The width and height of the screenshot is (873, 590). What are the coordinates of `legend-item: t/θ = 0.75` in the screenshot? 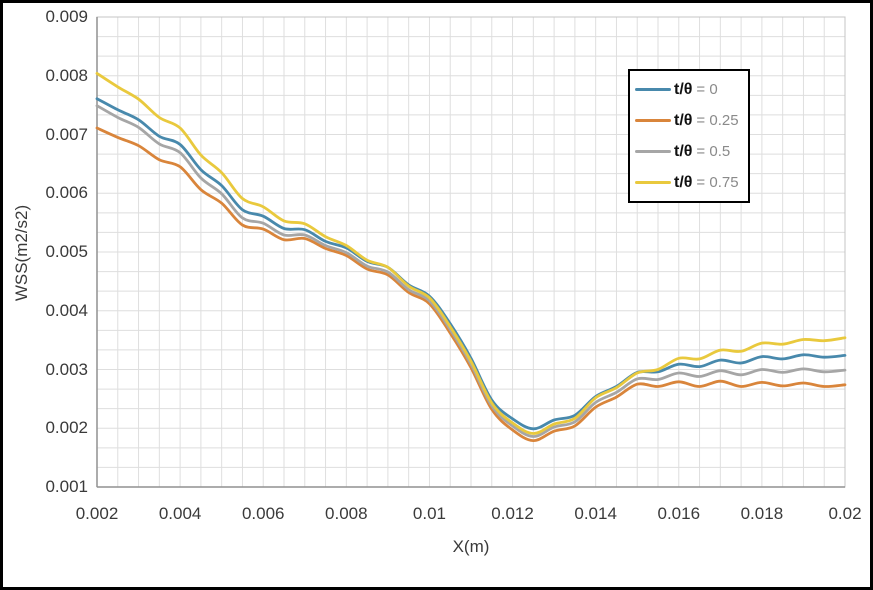 It's located at (689, 183).